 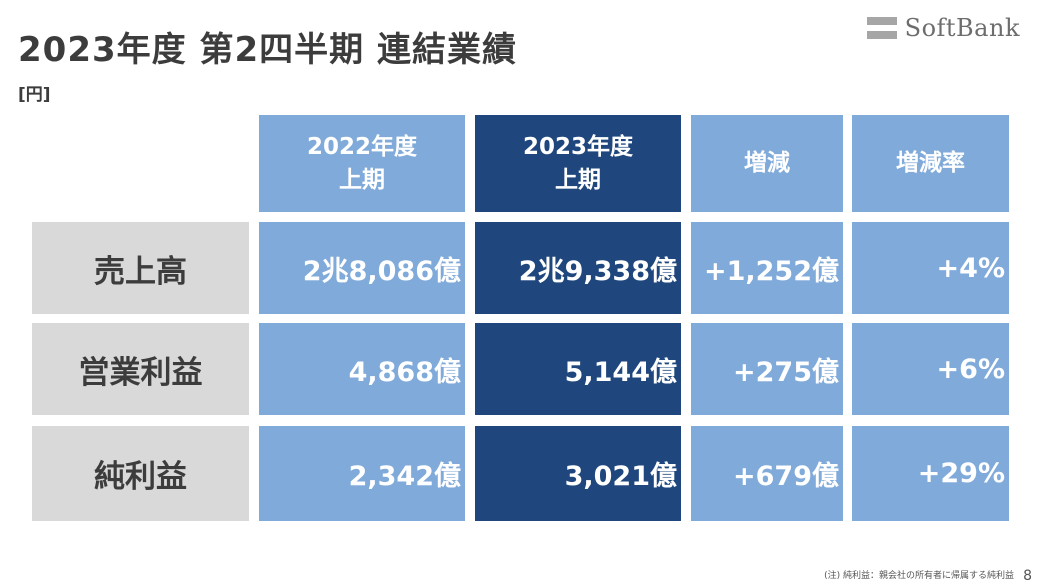 I want to click on header-line: 2023年度, so click(x=577, y=146).